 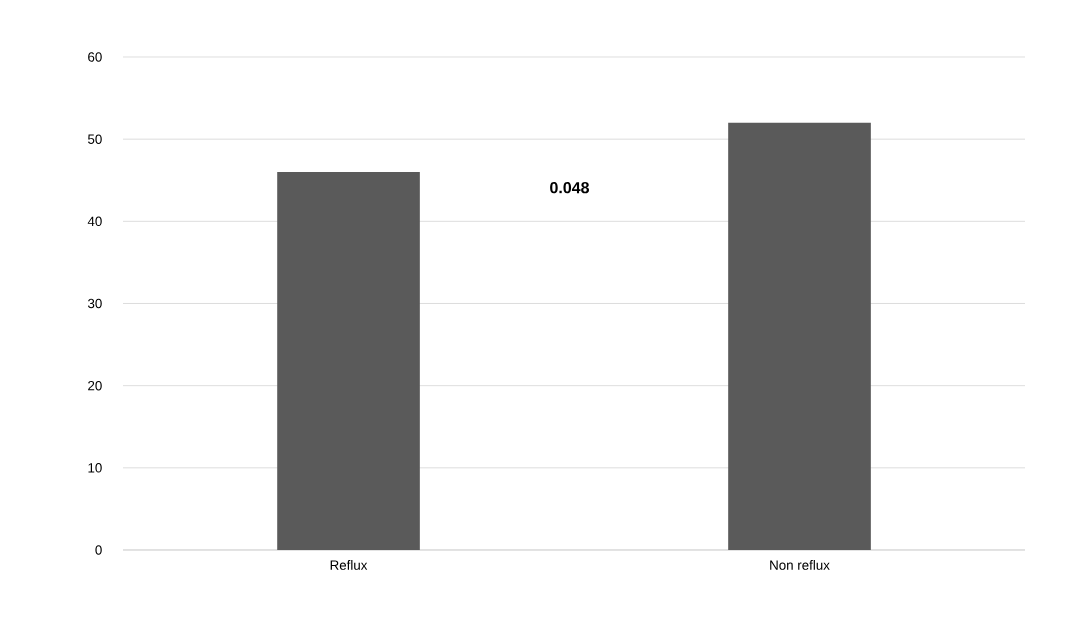 I want to click on y-tick-label: 40, so click(x=94, y=221).